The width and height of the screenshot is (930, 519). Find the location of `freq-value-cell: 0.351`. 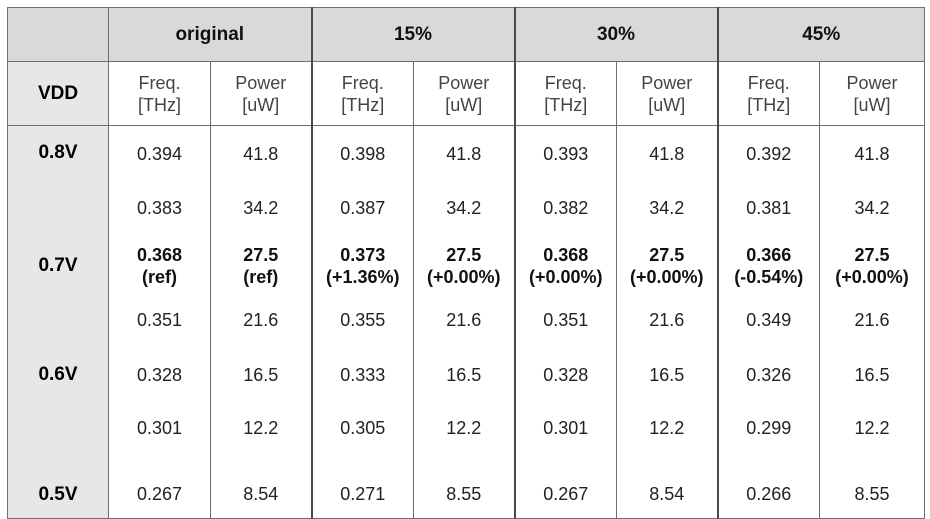

freq-value-cell: 0.351 is located at coordinates (159, 320).